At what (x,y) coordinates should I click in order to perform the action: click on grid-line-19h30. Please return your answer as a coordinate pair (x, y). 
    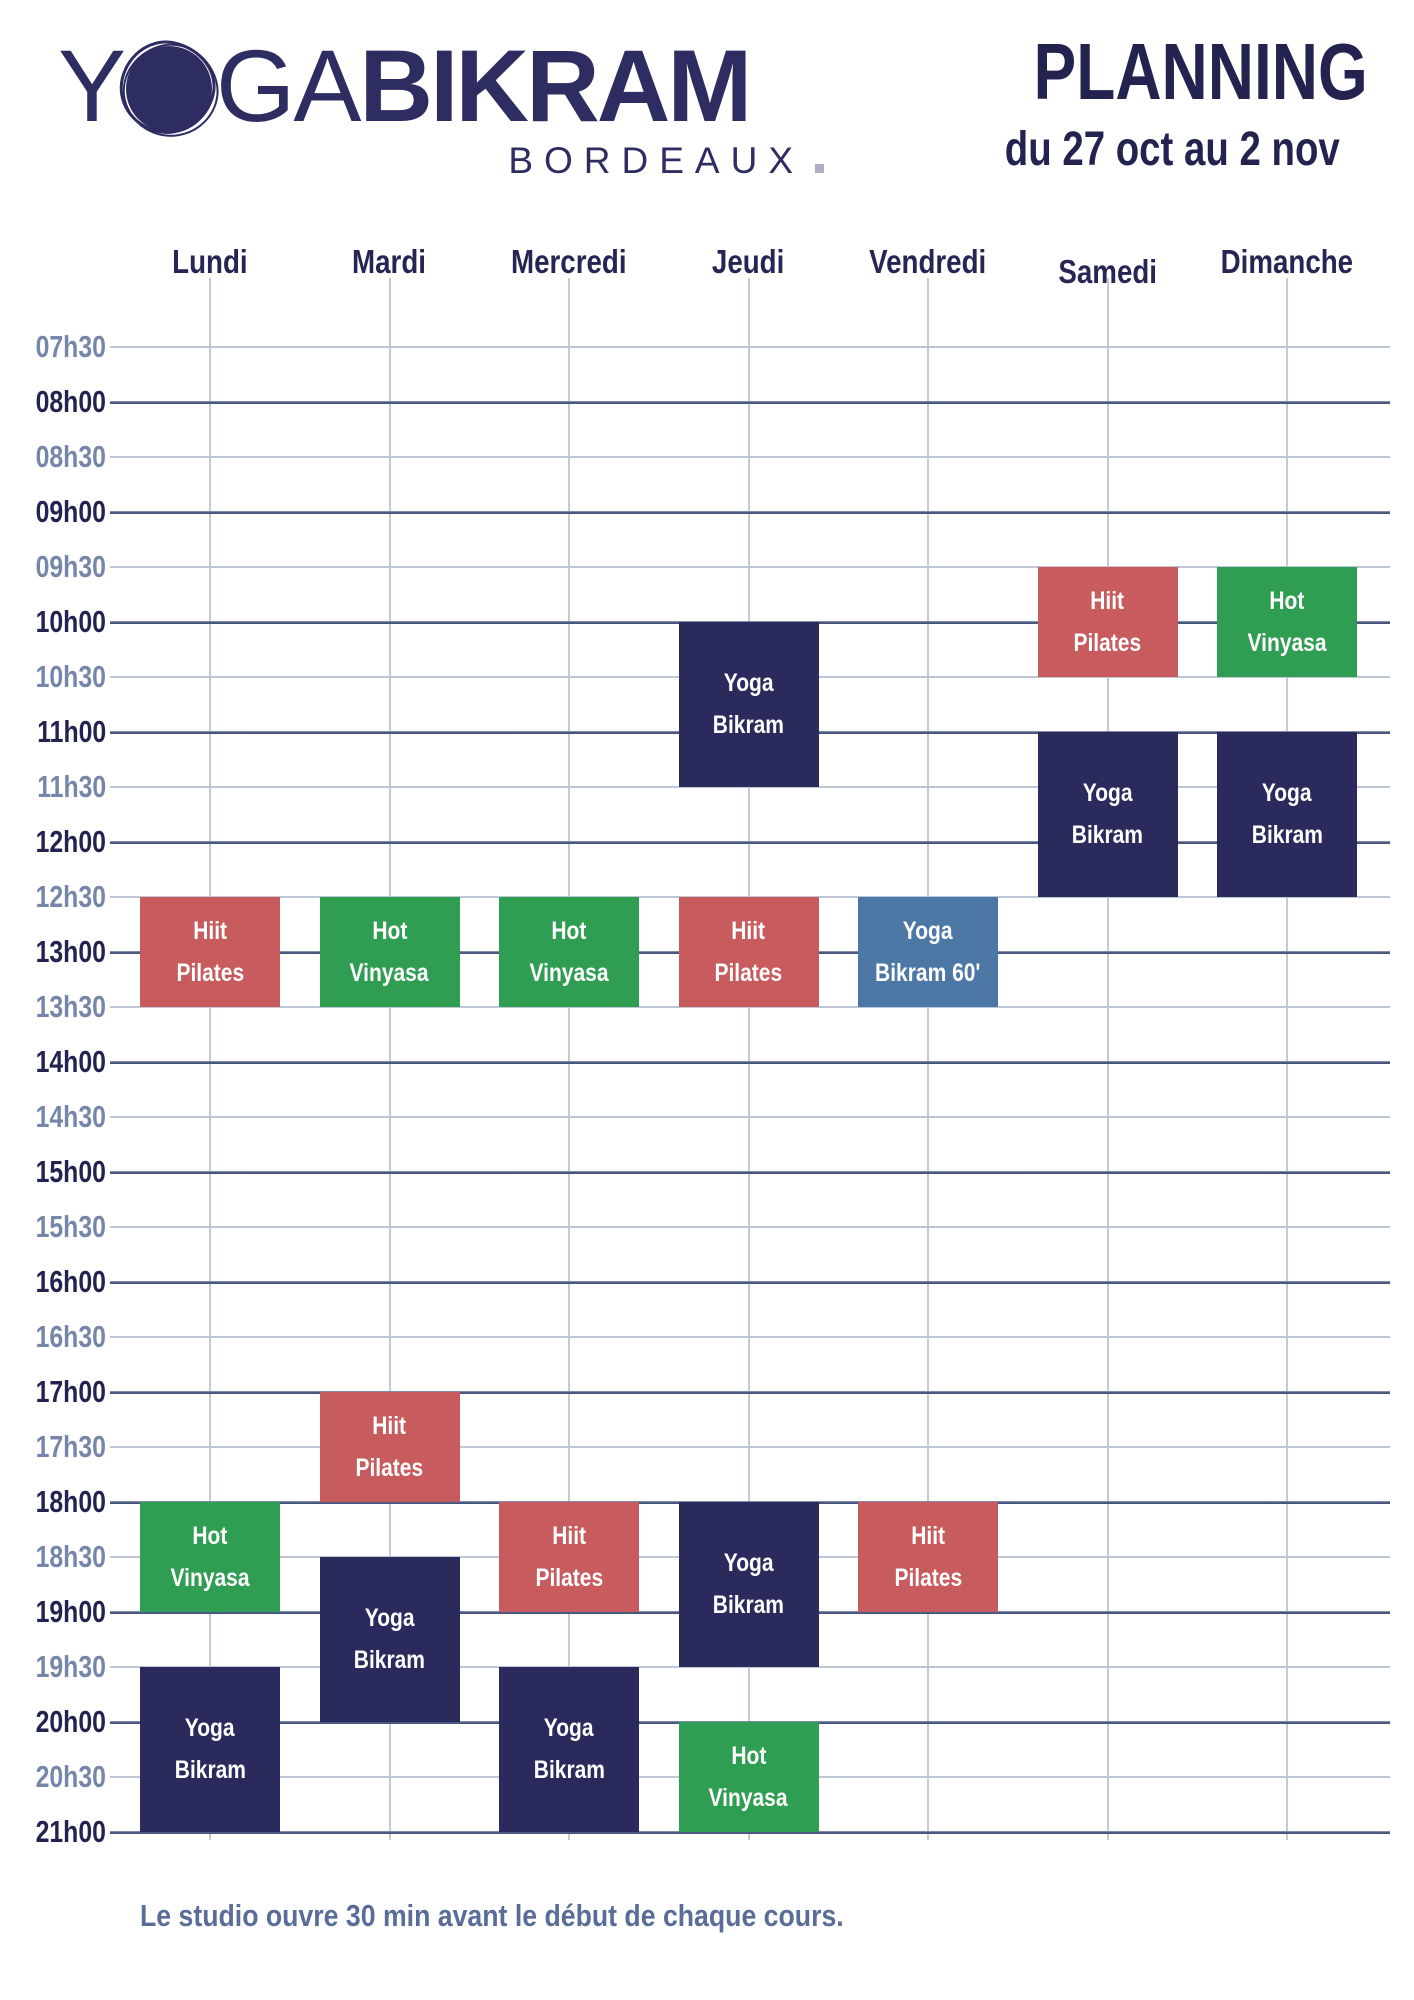
    Looking at the image, I should click on (750, 1667).